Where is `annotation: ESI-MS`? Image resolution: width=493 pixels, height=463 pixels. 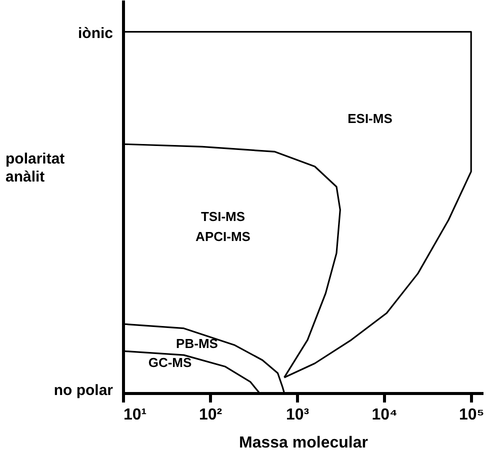 annotation: ESI-MS is located at coordinates (370, 118).